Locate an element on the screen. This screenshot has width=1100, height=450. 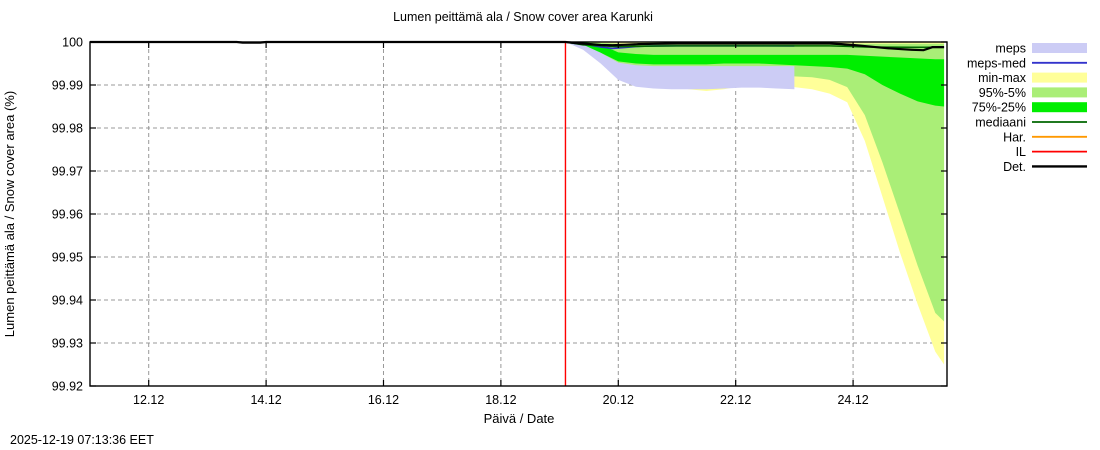
y-tick-label: 99.98 is located at coordinates (67, 129).